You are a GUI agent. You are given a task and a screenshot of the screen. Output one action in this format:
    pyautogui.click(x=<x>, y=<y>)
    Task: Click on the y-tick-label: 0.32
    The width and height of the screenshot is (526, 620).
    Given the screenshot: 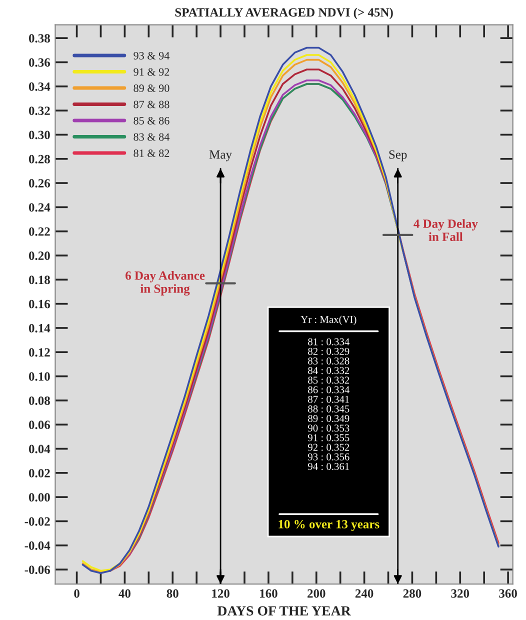 What is the action you would take?
    pyautogui.click(x=39, y=111)
    